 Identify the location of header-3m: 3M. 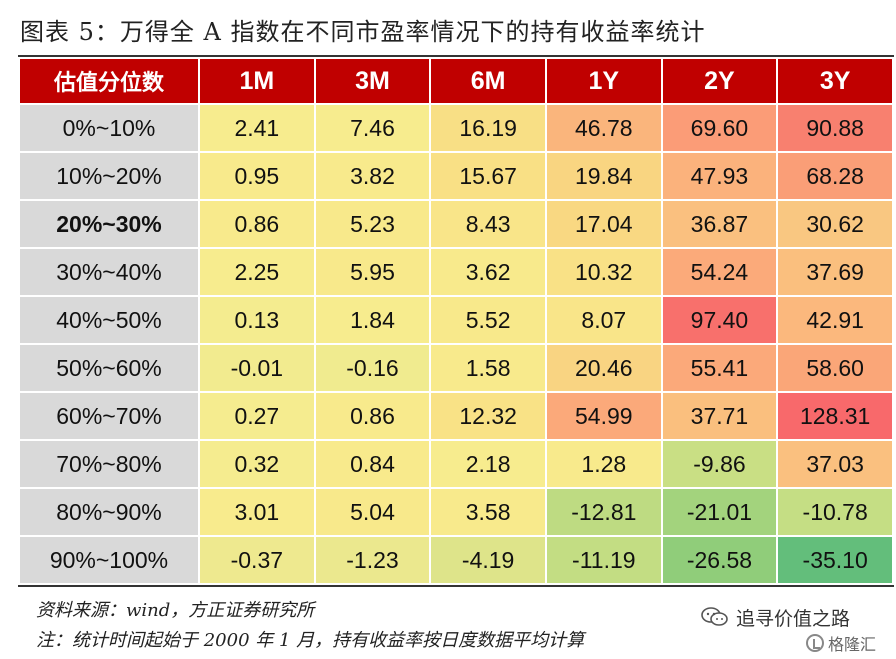
(372, 81).